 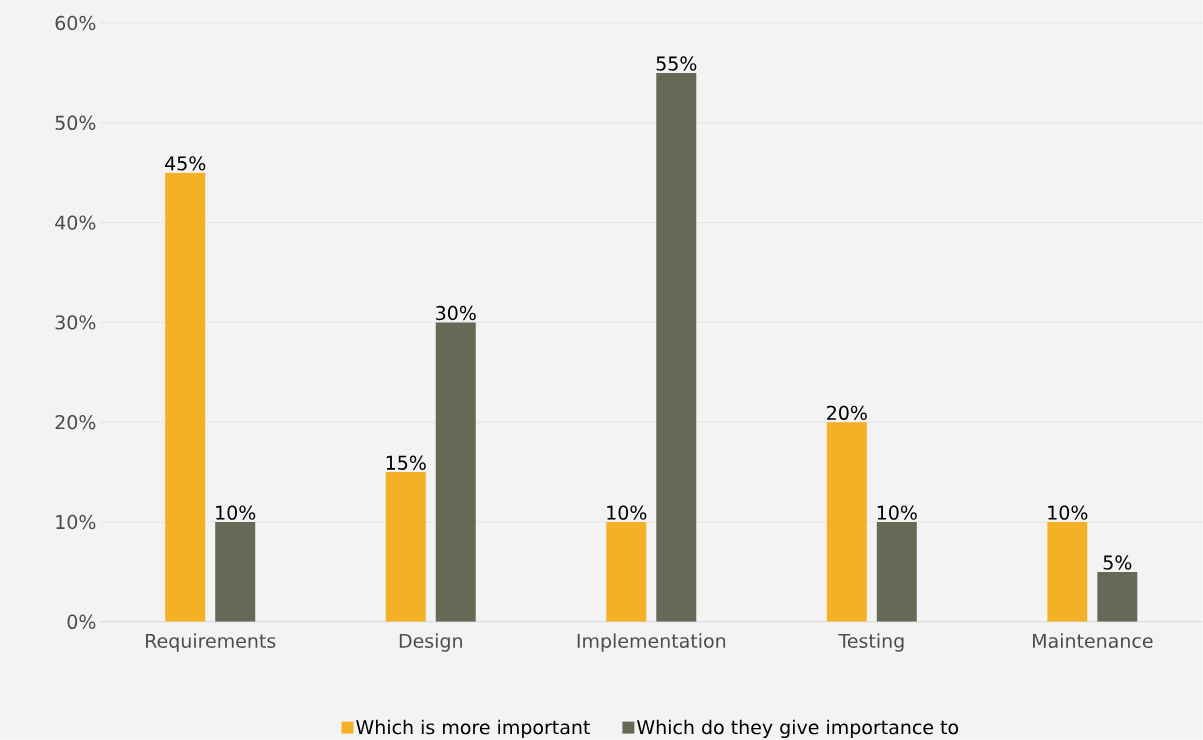 What do you see at coordinates (676, 63) in the screenshot?
I see `data-label: 55%` at bounding box center [676, 63].